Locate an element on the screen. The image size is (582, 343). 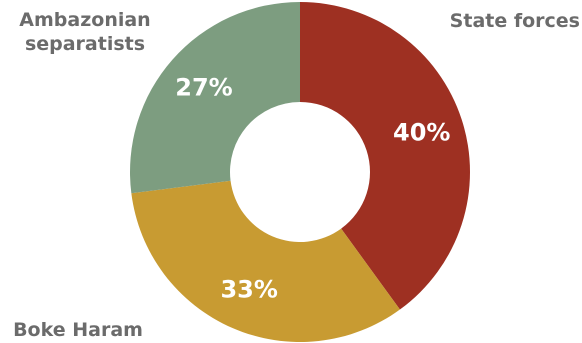
slice-value-label: 27% is located at coordinates (203, 87).